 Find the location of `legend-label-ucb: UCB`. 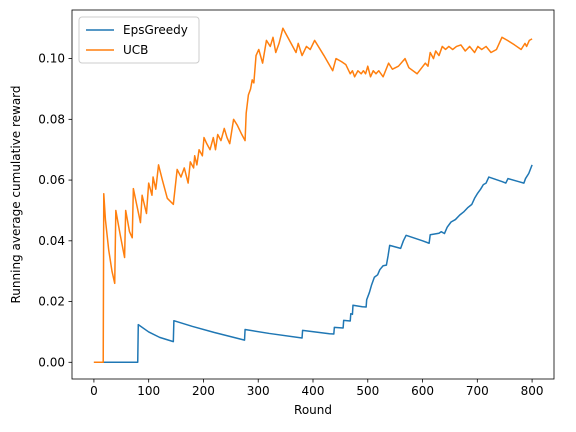

legend-label-ucb: UCB is located at coordinates (135, 50).